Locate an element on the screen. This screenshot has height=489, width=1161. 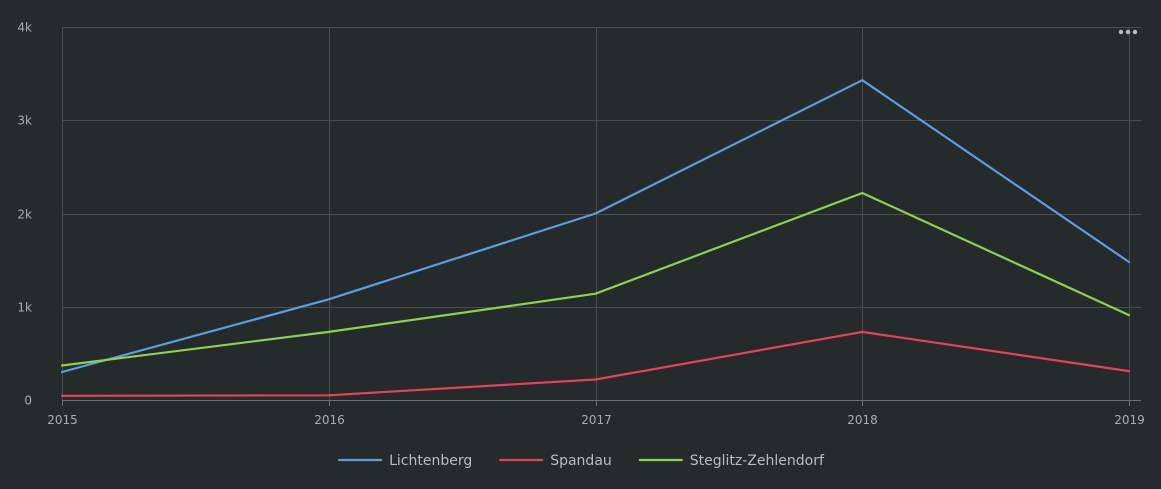
y-tick-label: 4k is located at coordinates (24, 28).